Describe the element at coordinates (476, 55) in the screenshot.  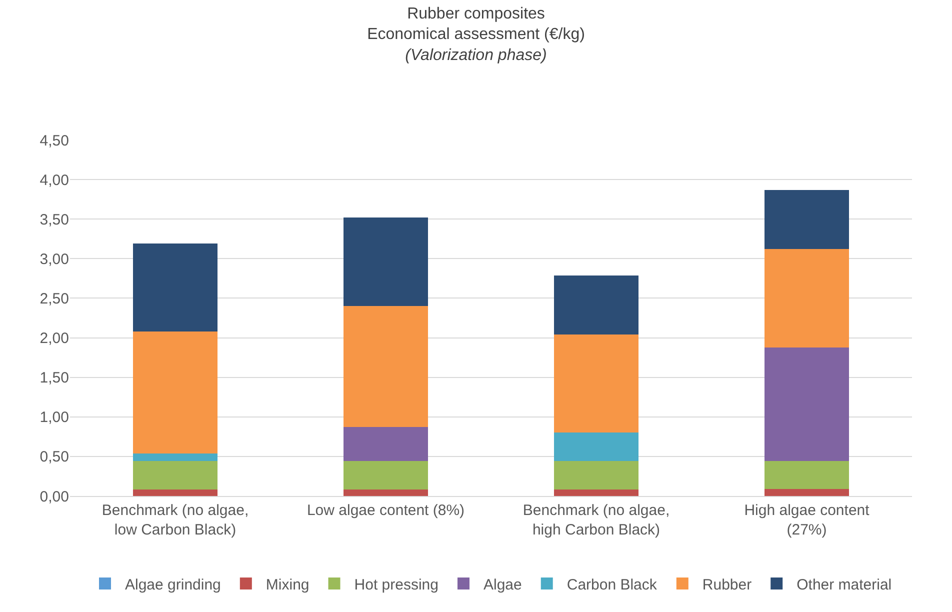
I see `chart-subtitle: (Valorization phase)` at that location.